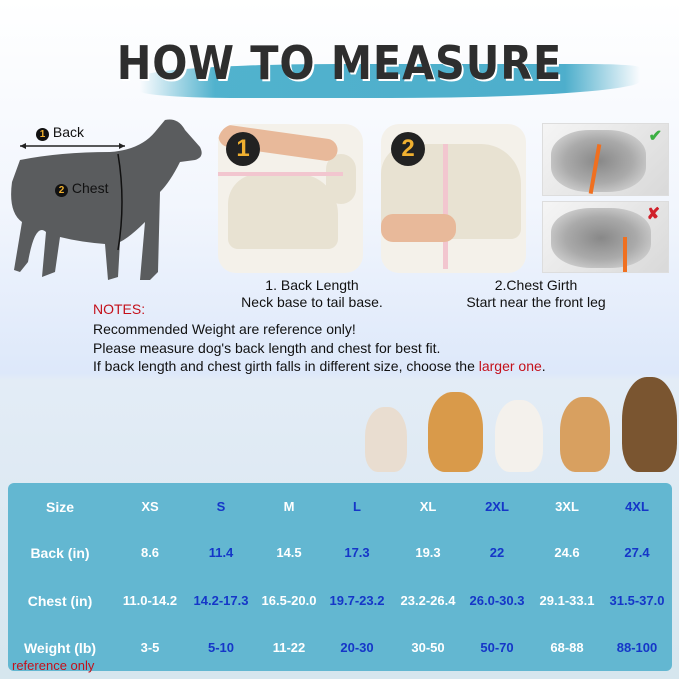 The image size is (679, 679). I want to click on table-cell: 30-50, so click(428, 647).